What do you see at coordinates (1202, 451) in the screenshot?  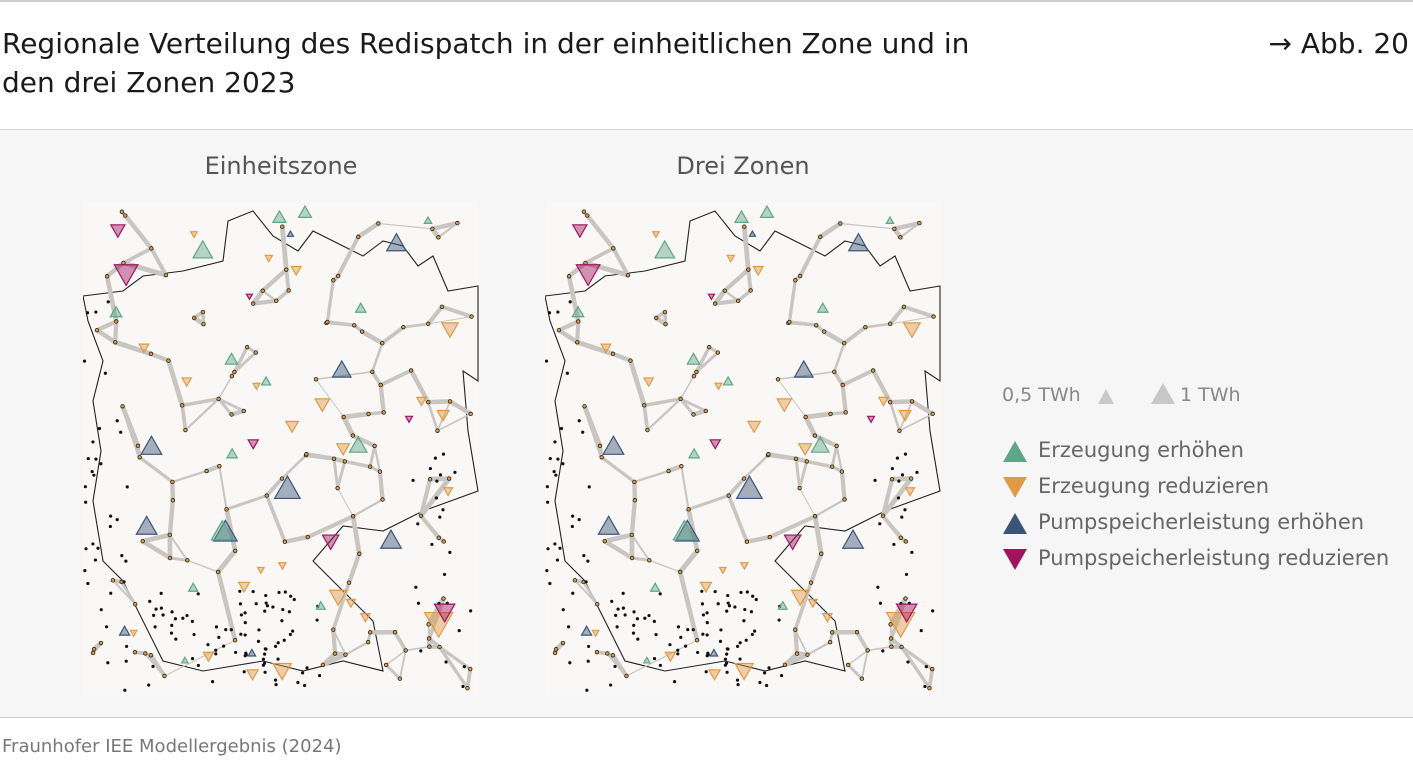 I see `legend-item-erzeugung-erhoehen: Erzeugung erhöhen` at bounding box center [1202, 451].